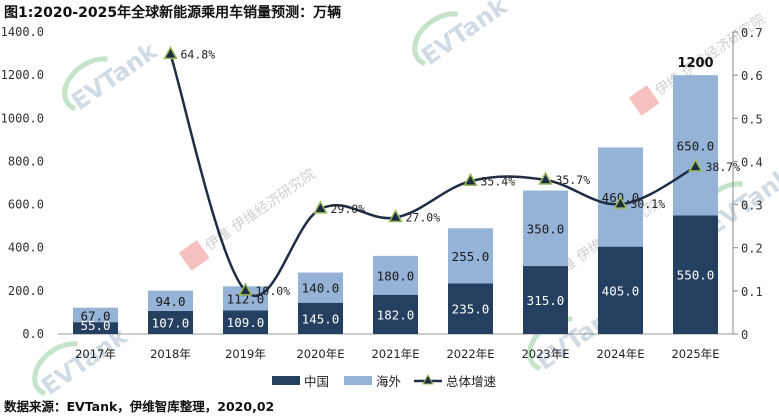  I want to click on growth-label: 64.8%, so click(198, 54).